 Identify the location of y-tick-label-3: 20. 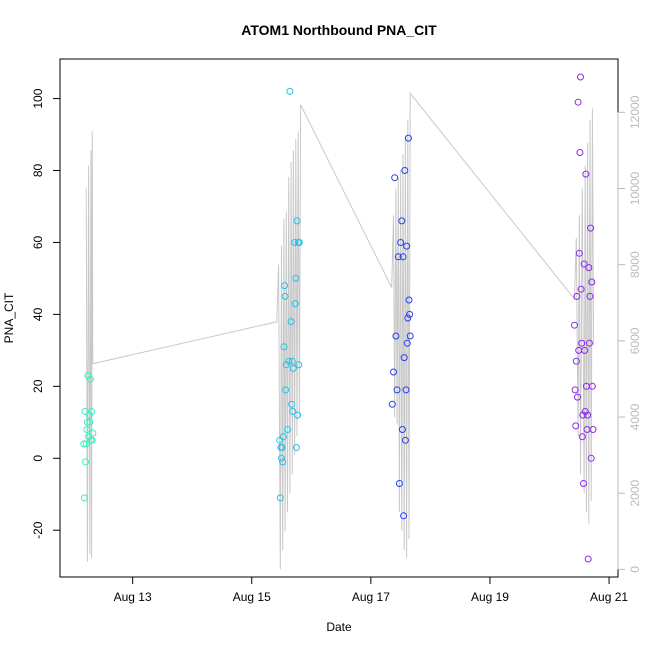
(38, 386).